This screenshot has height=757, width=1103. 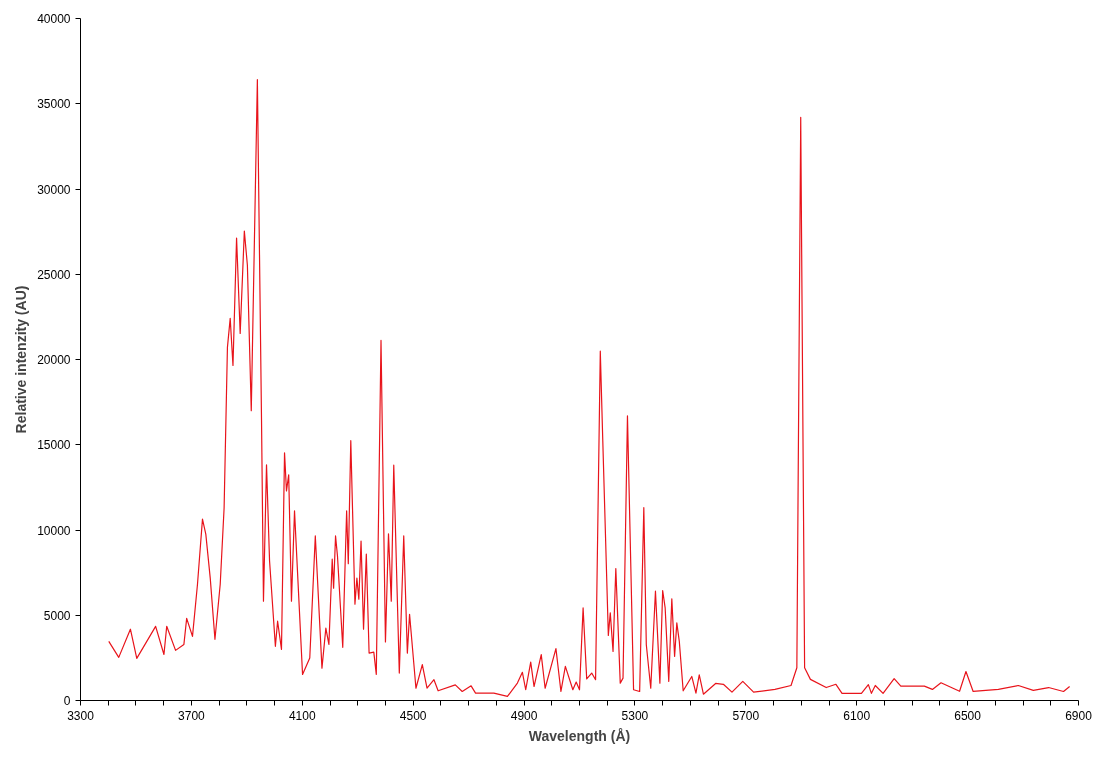 What do you see at coordinates (968, 715) in the screenshot?
I see `x-tick-label: 6500` at bounding box center [968, 715].